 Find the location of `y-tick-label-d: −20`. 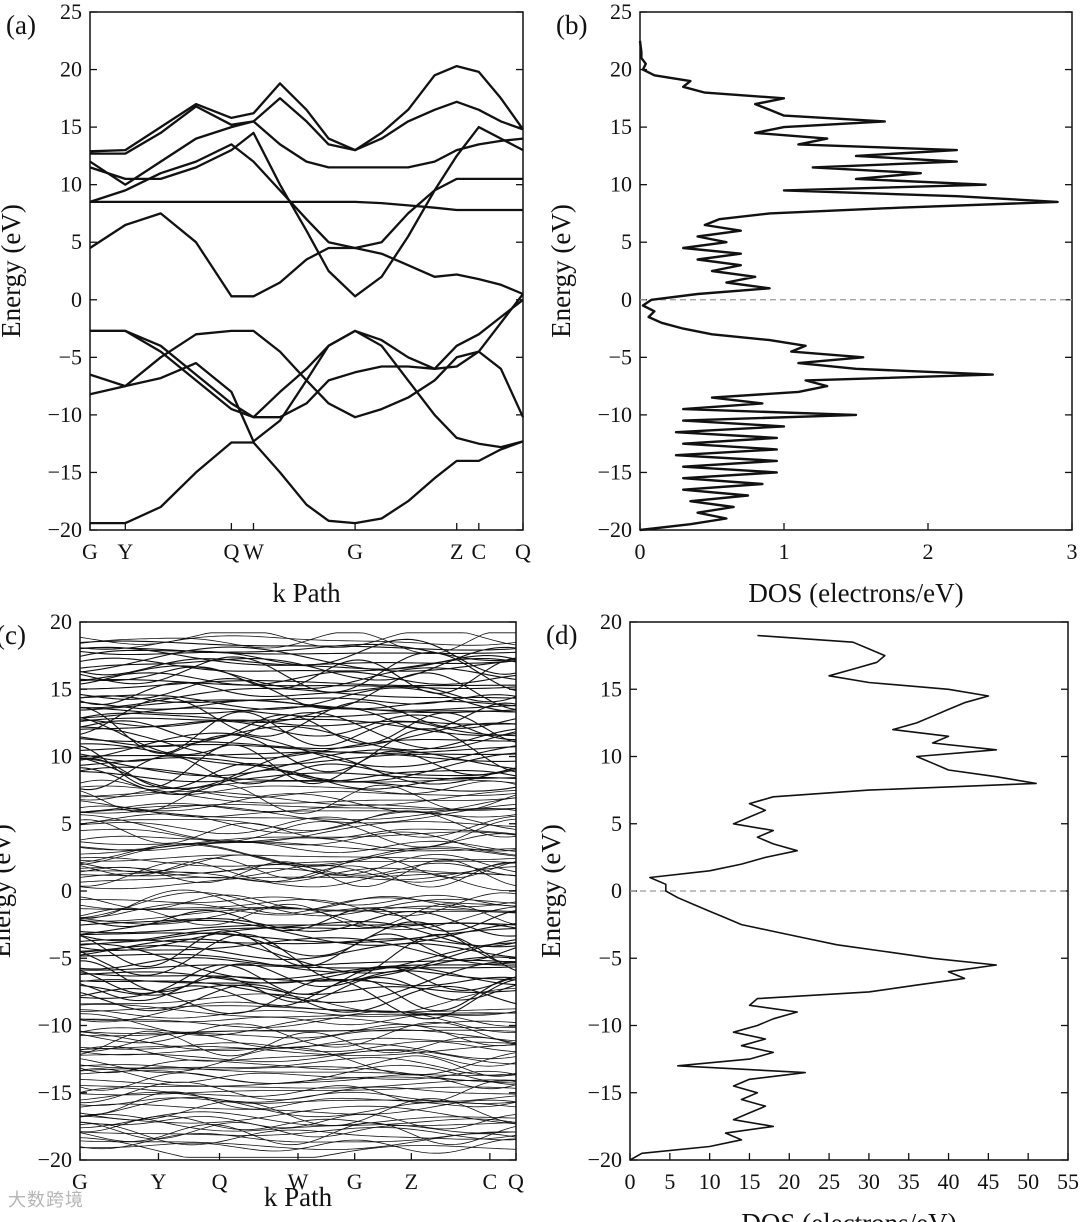

y-tick-label-d: −20 is located at coordinates (605, 1159).